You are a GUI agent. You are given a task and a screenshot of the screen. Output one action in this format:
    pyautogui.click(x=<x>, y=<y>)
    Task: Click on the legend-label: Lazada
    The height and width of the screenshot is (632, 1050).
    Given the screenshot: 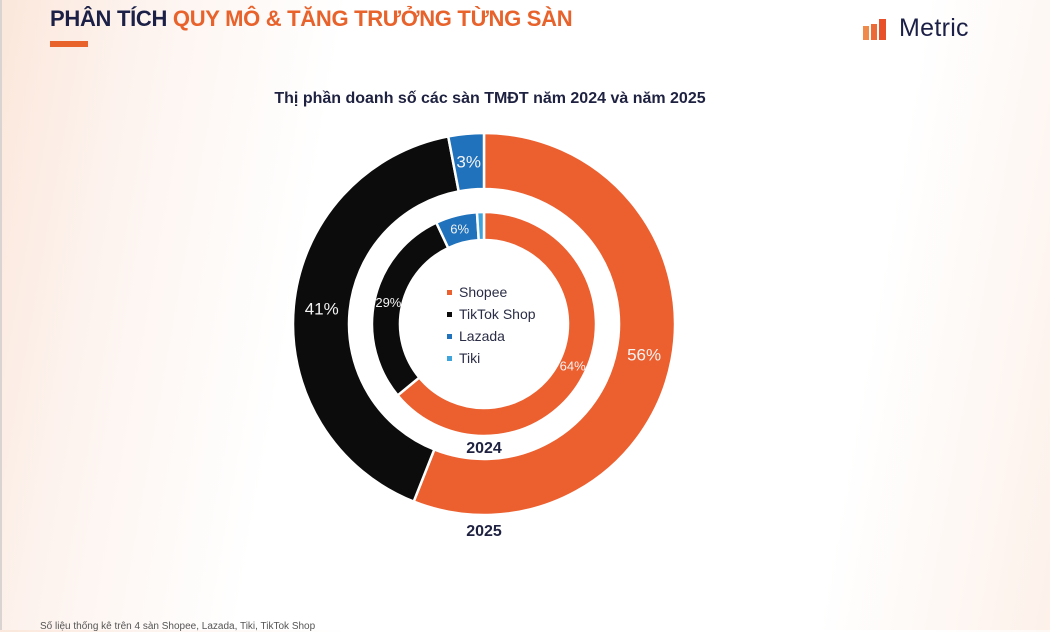 What is the action you would take?
    pyautogui.click(x=482, y=336)
    